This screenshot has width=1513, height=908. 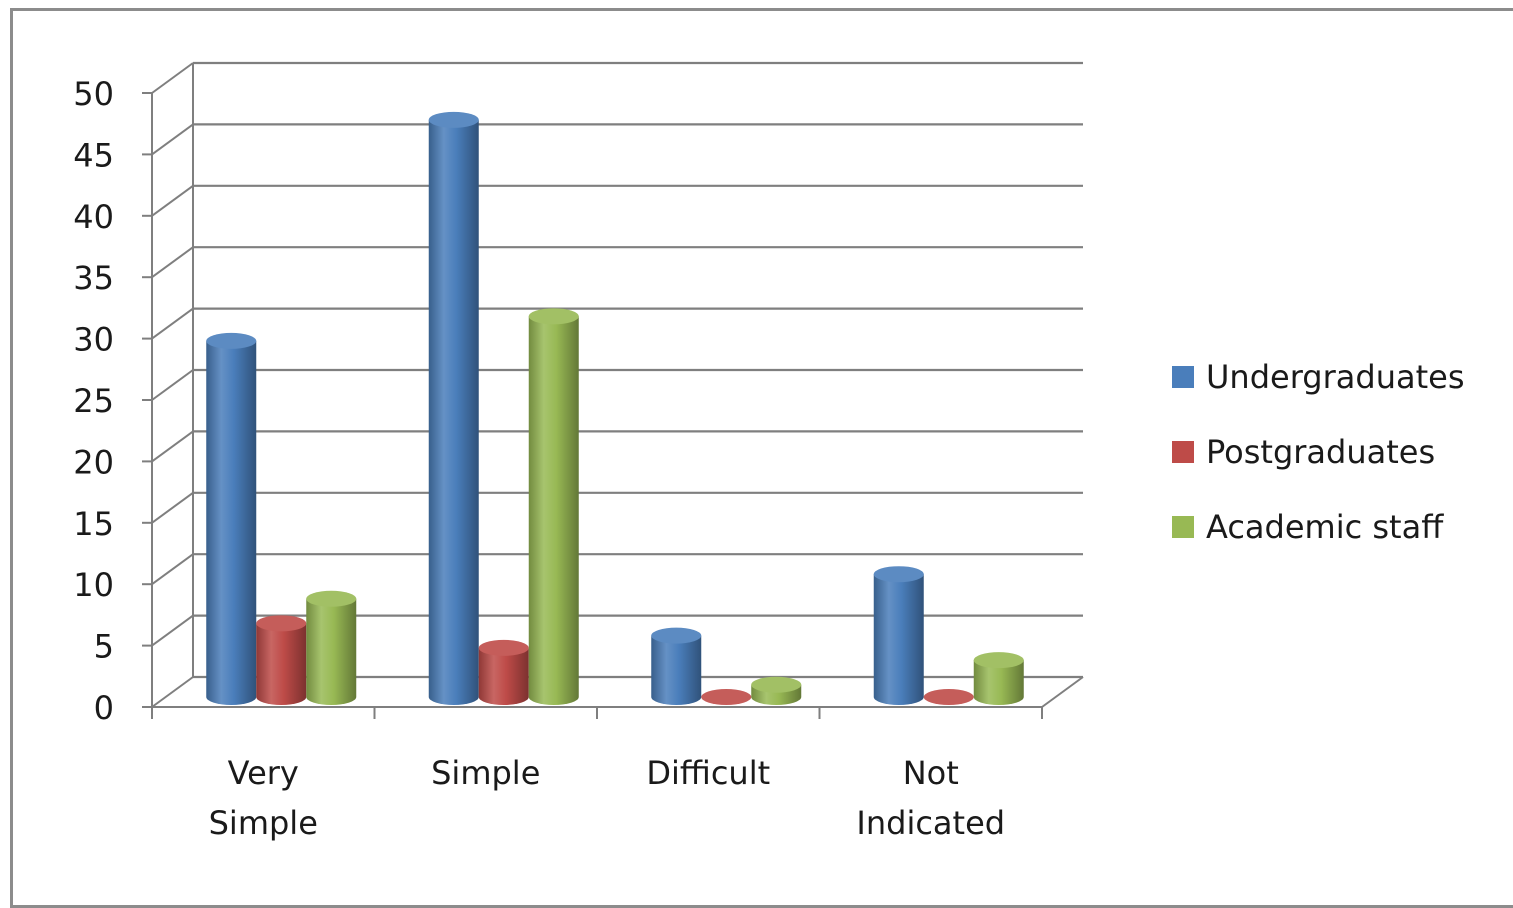 I want to click on y-tick-label: 45, so click(x=93, y=155).